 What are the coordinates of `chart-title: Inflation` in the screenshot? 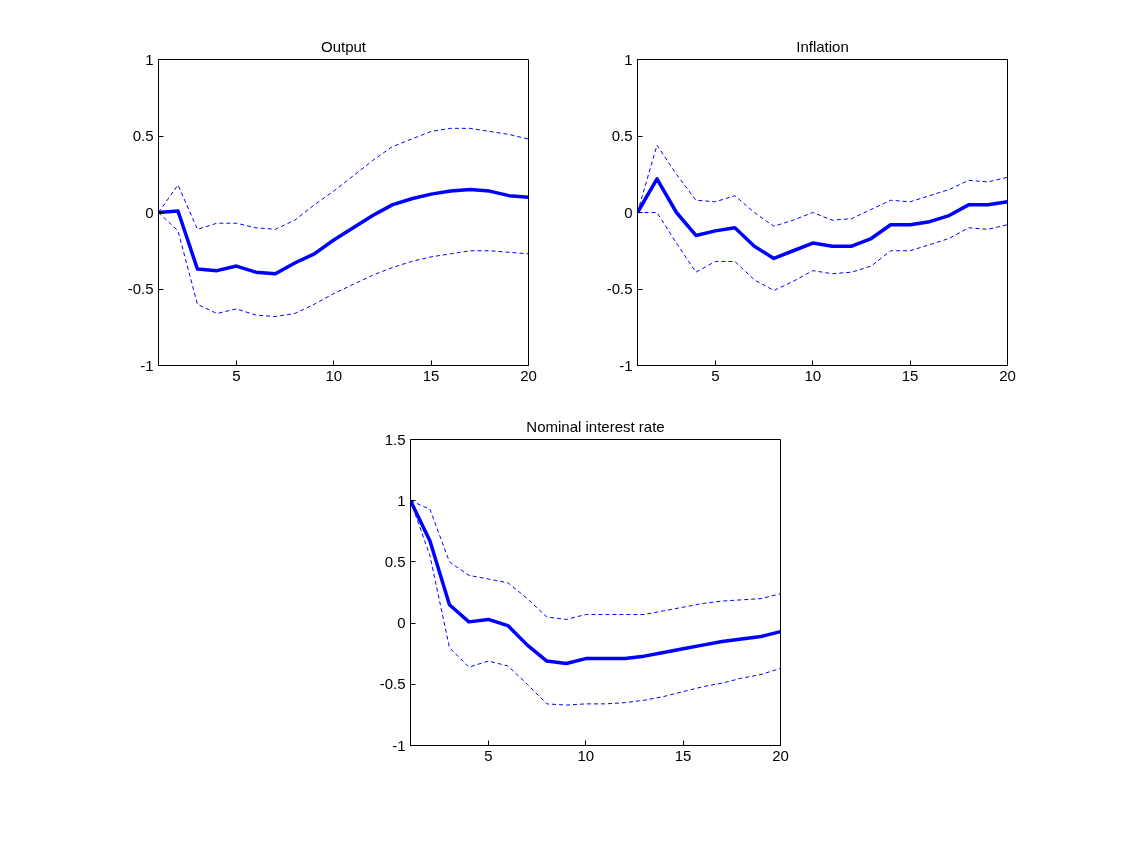 It's located at (822, 46).